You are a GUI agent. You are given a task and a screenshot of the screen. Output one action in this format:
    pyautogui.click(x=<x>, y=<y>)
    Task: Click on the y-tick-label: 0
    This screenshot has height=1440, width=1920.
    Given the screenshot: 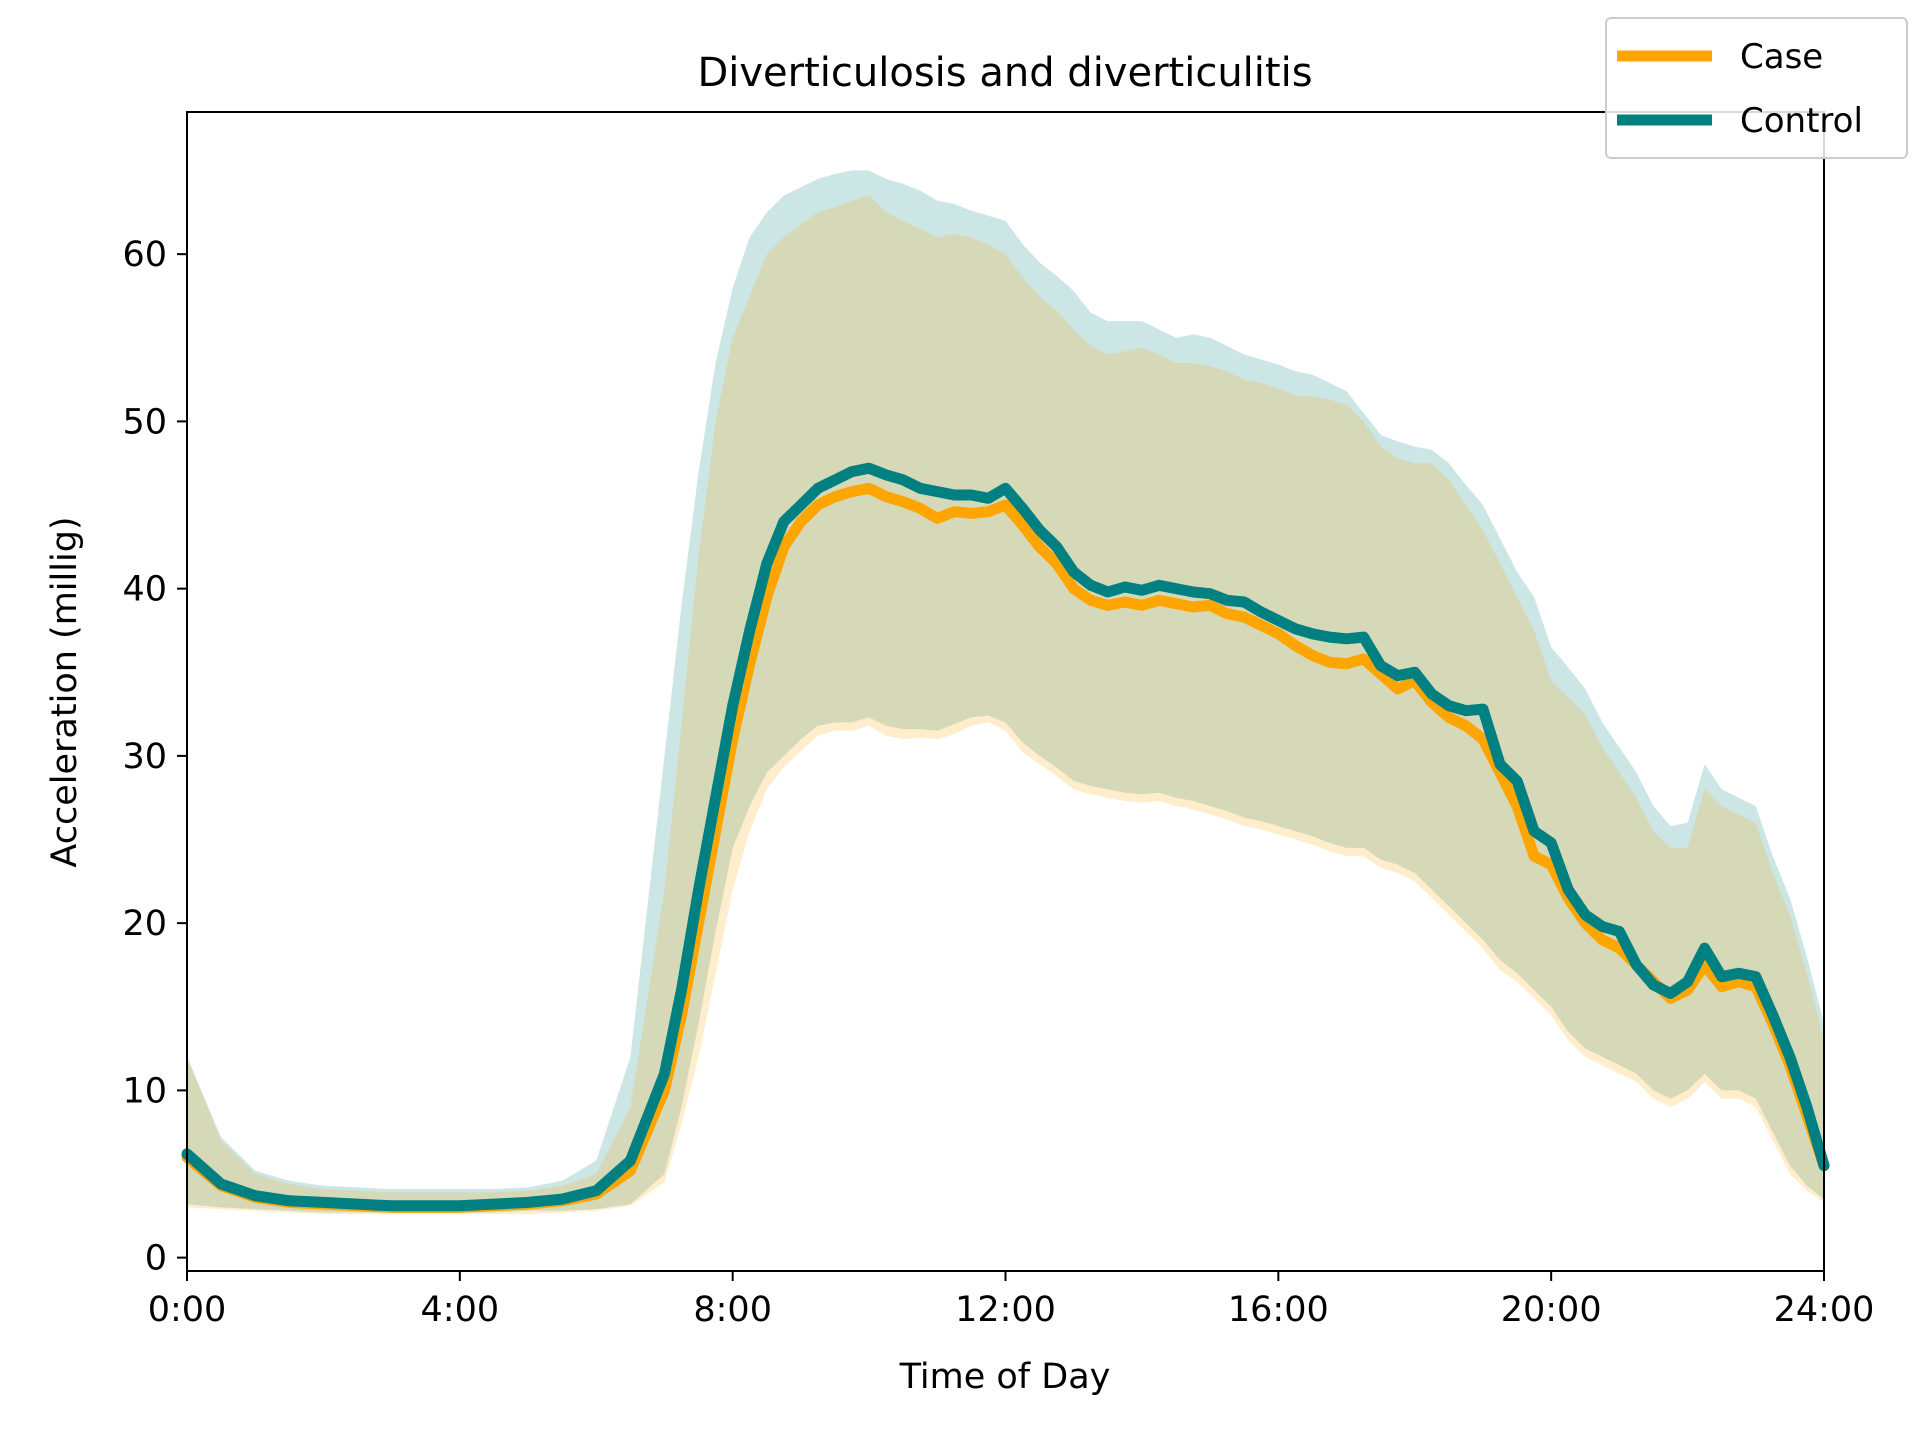 What is the action you would take?
    pyautogui.click(x=156, y=1259)
    